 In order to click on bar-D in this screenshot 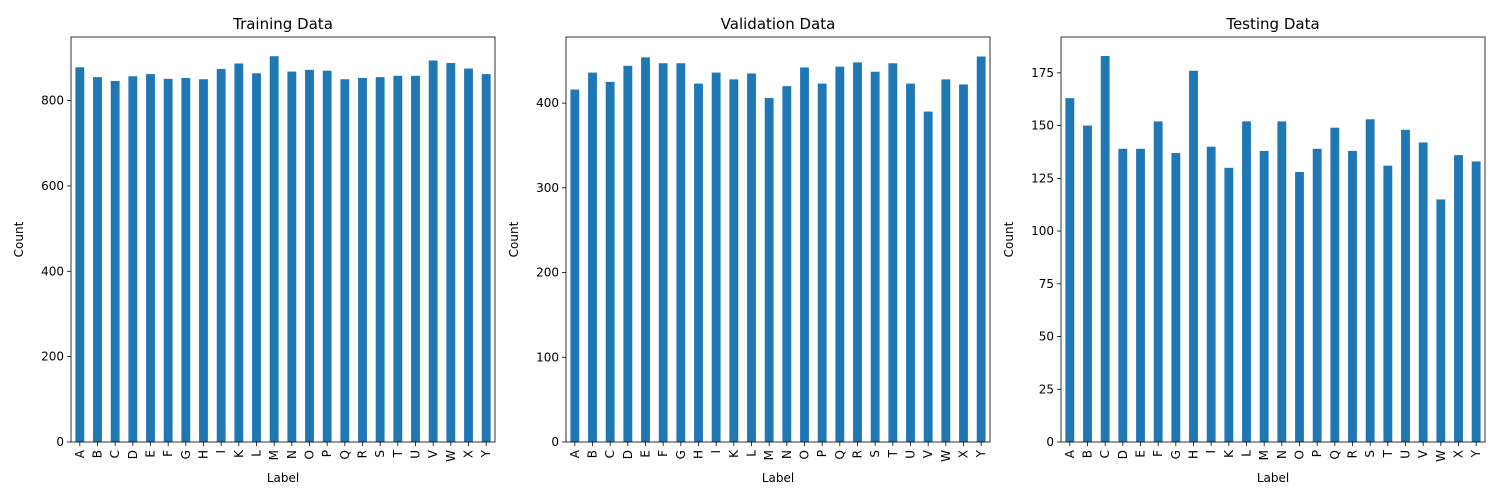, I will do `click(133, 259)`.